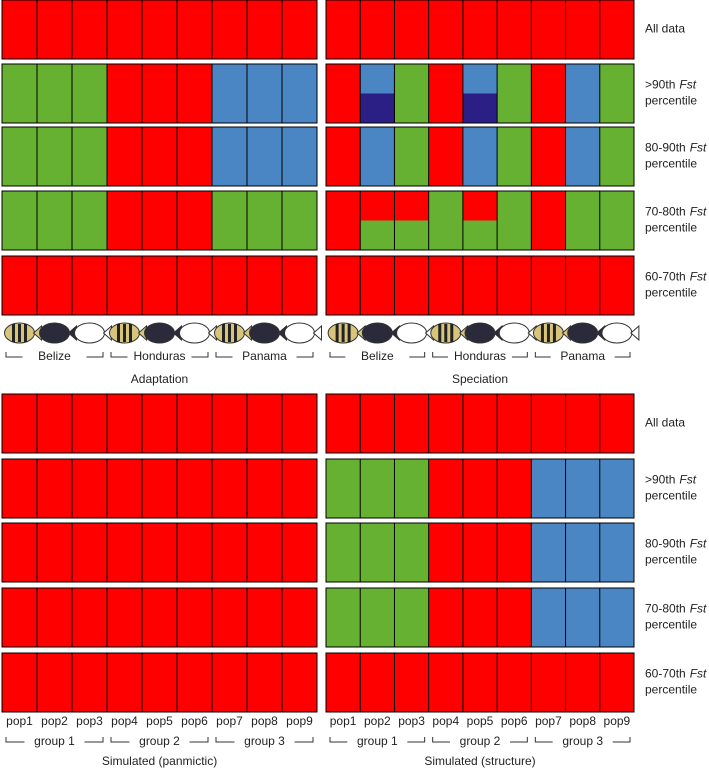 The height and width of the screenshot is (775, 709). Describe the element at coordinates (548, 721) in the screenshot. I see `pop-label: pop7` at that location.